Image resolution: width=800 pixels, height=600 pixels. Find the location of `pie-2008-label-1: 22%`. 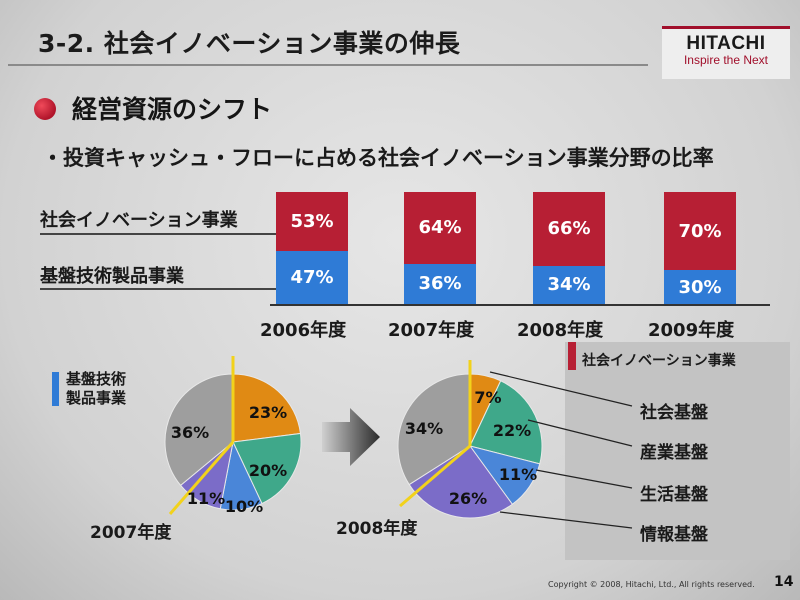

pie-2008-label-1: 22% is located at coordinates (512, 430).